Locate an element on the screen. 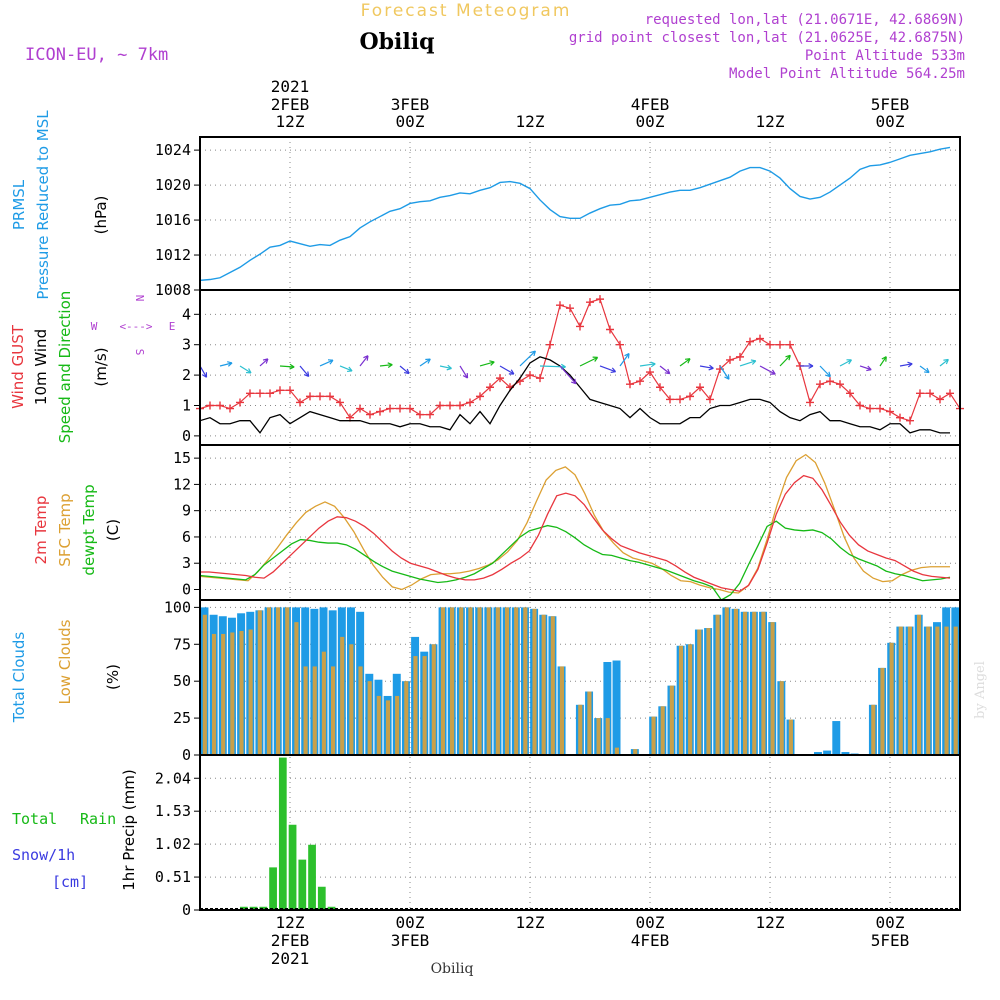 The image size is (1000, 1000). precip-unit-label: 1hr Precip (mm) is located at coordinates (129, 829).